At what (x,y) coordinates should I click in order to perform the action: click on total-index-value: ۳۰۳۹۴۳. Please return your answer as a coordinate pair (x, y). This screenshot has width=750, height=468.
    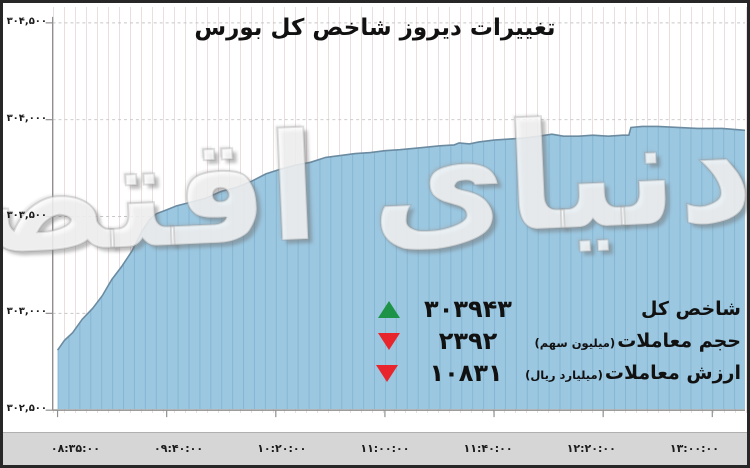
    Looking at the image, I should click on (468, 309).